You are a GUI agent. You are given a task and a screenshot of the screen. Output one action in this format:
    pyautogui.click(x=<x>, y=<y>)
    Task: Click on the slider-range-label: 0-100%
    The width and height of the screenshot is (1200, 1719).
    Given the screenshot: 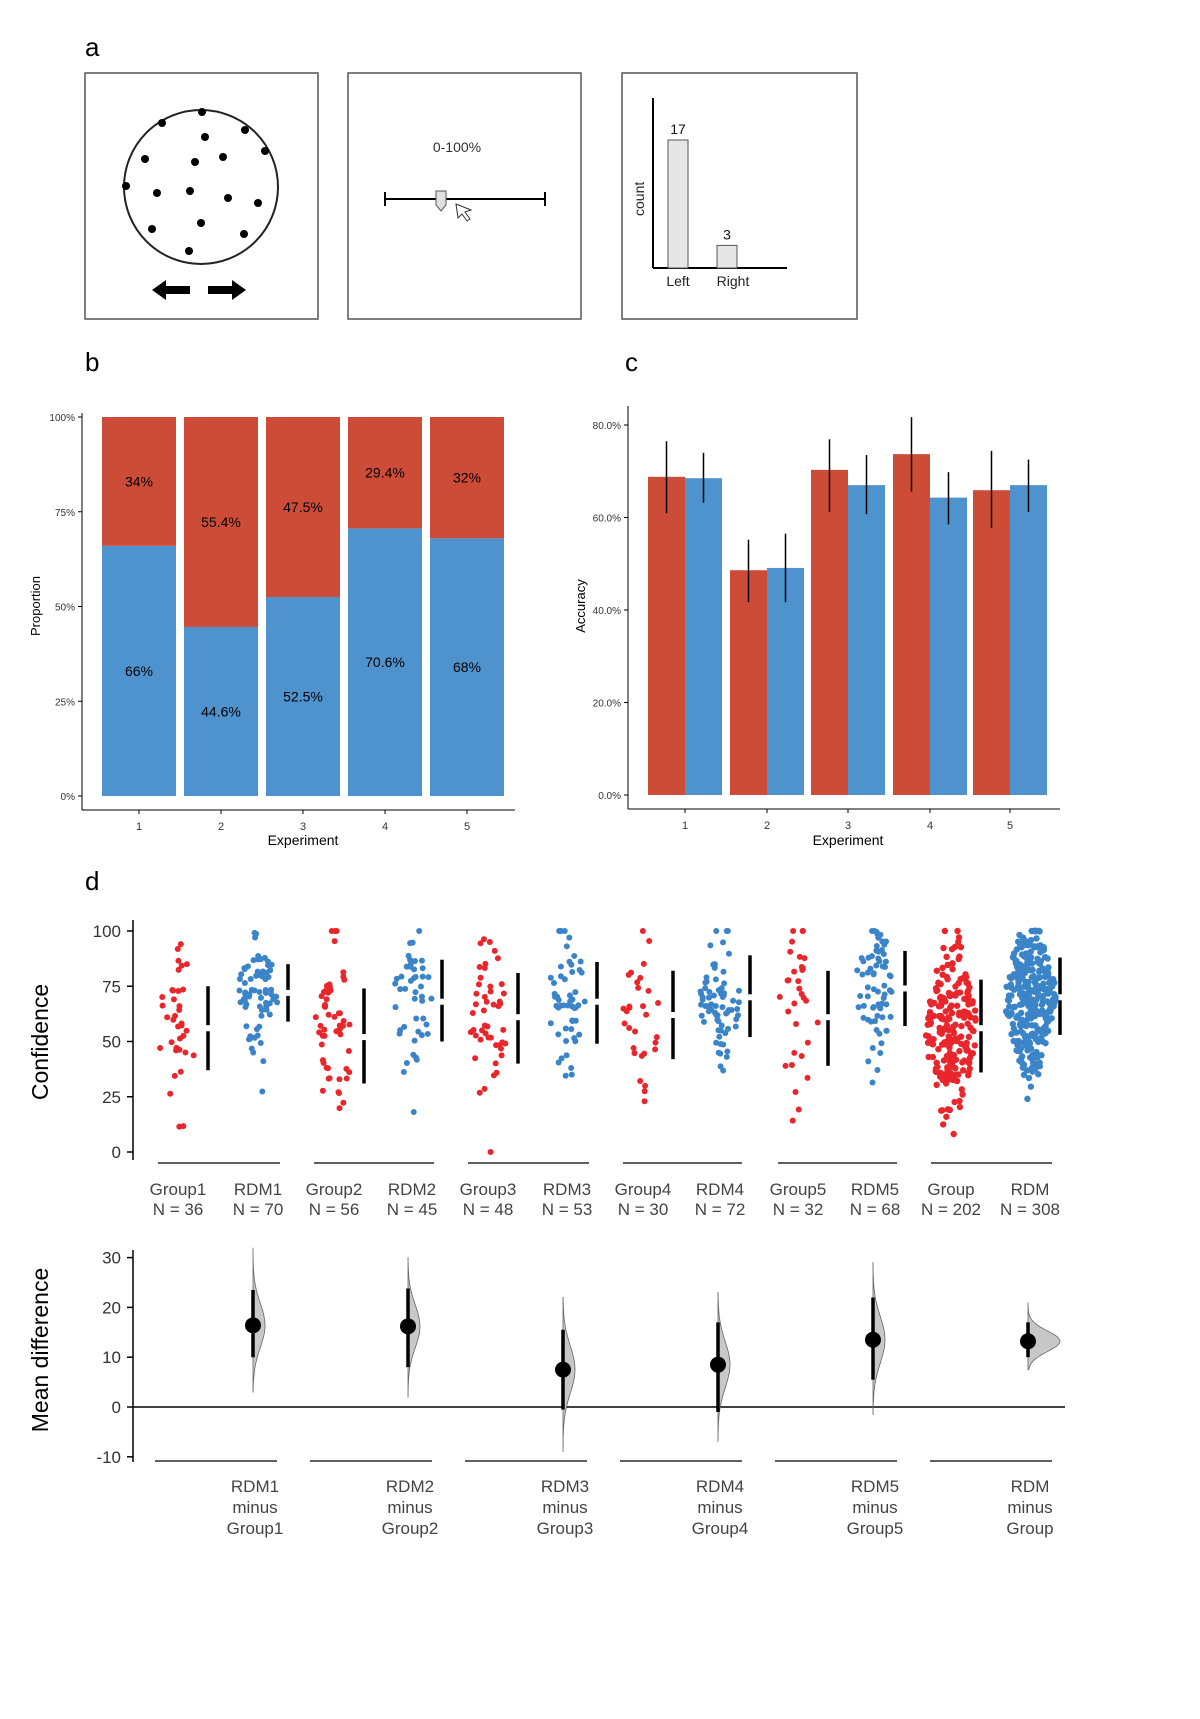 What is the action you would take?
    pyautogui.click(x=457, y=147)
    